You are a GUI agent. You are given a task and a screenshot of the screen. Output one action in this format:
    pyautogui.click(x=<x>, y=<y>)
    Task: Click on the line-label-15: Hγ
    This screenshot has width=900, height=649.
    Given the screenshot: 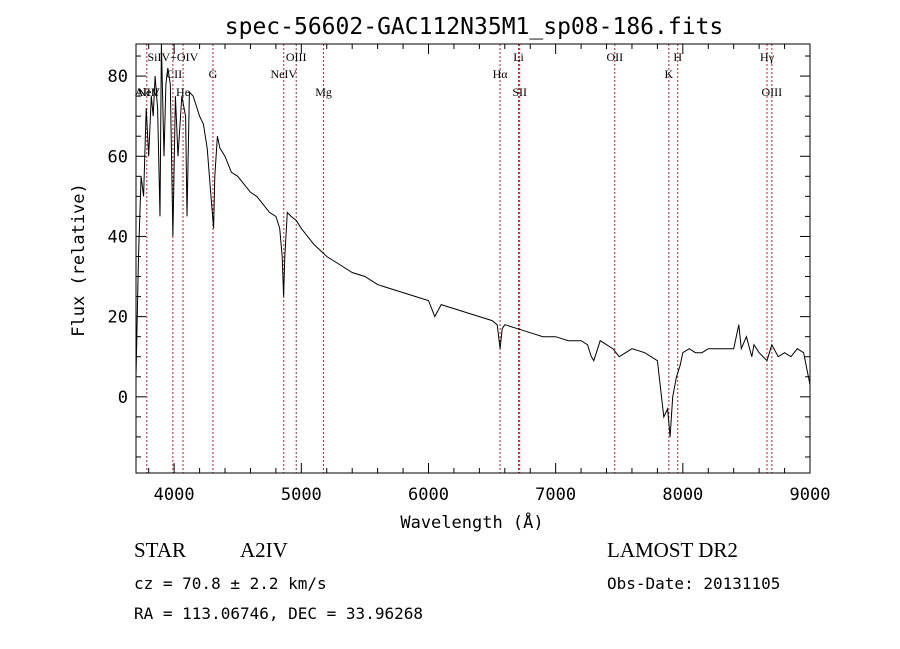 What is the action you would take?
    pyautogui.click(x=767, y=57)
    